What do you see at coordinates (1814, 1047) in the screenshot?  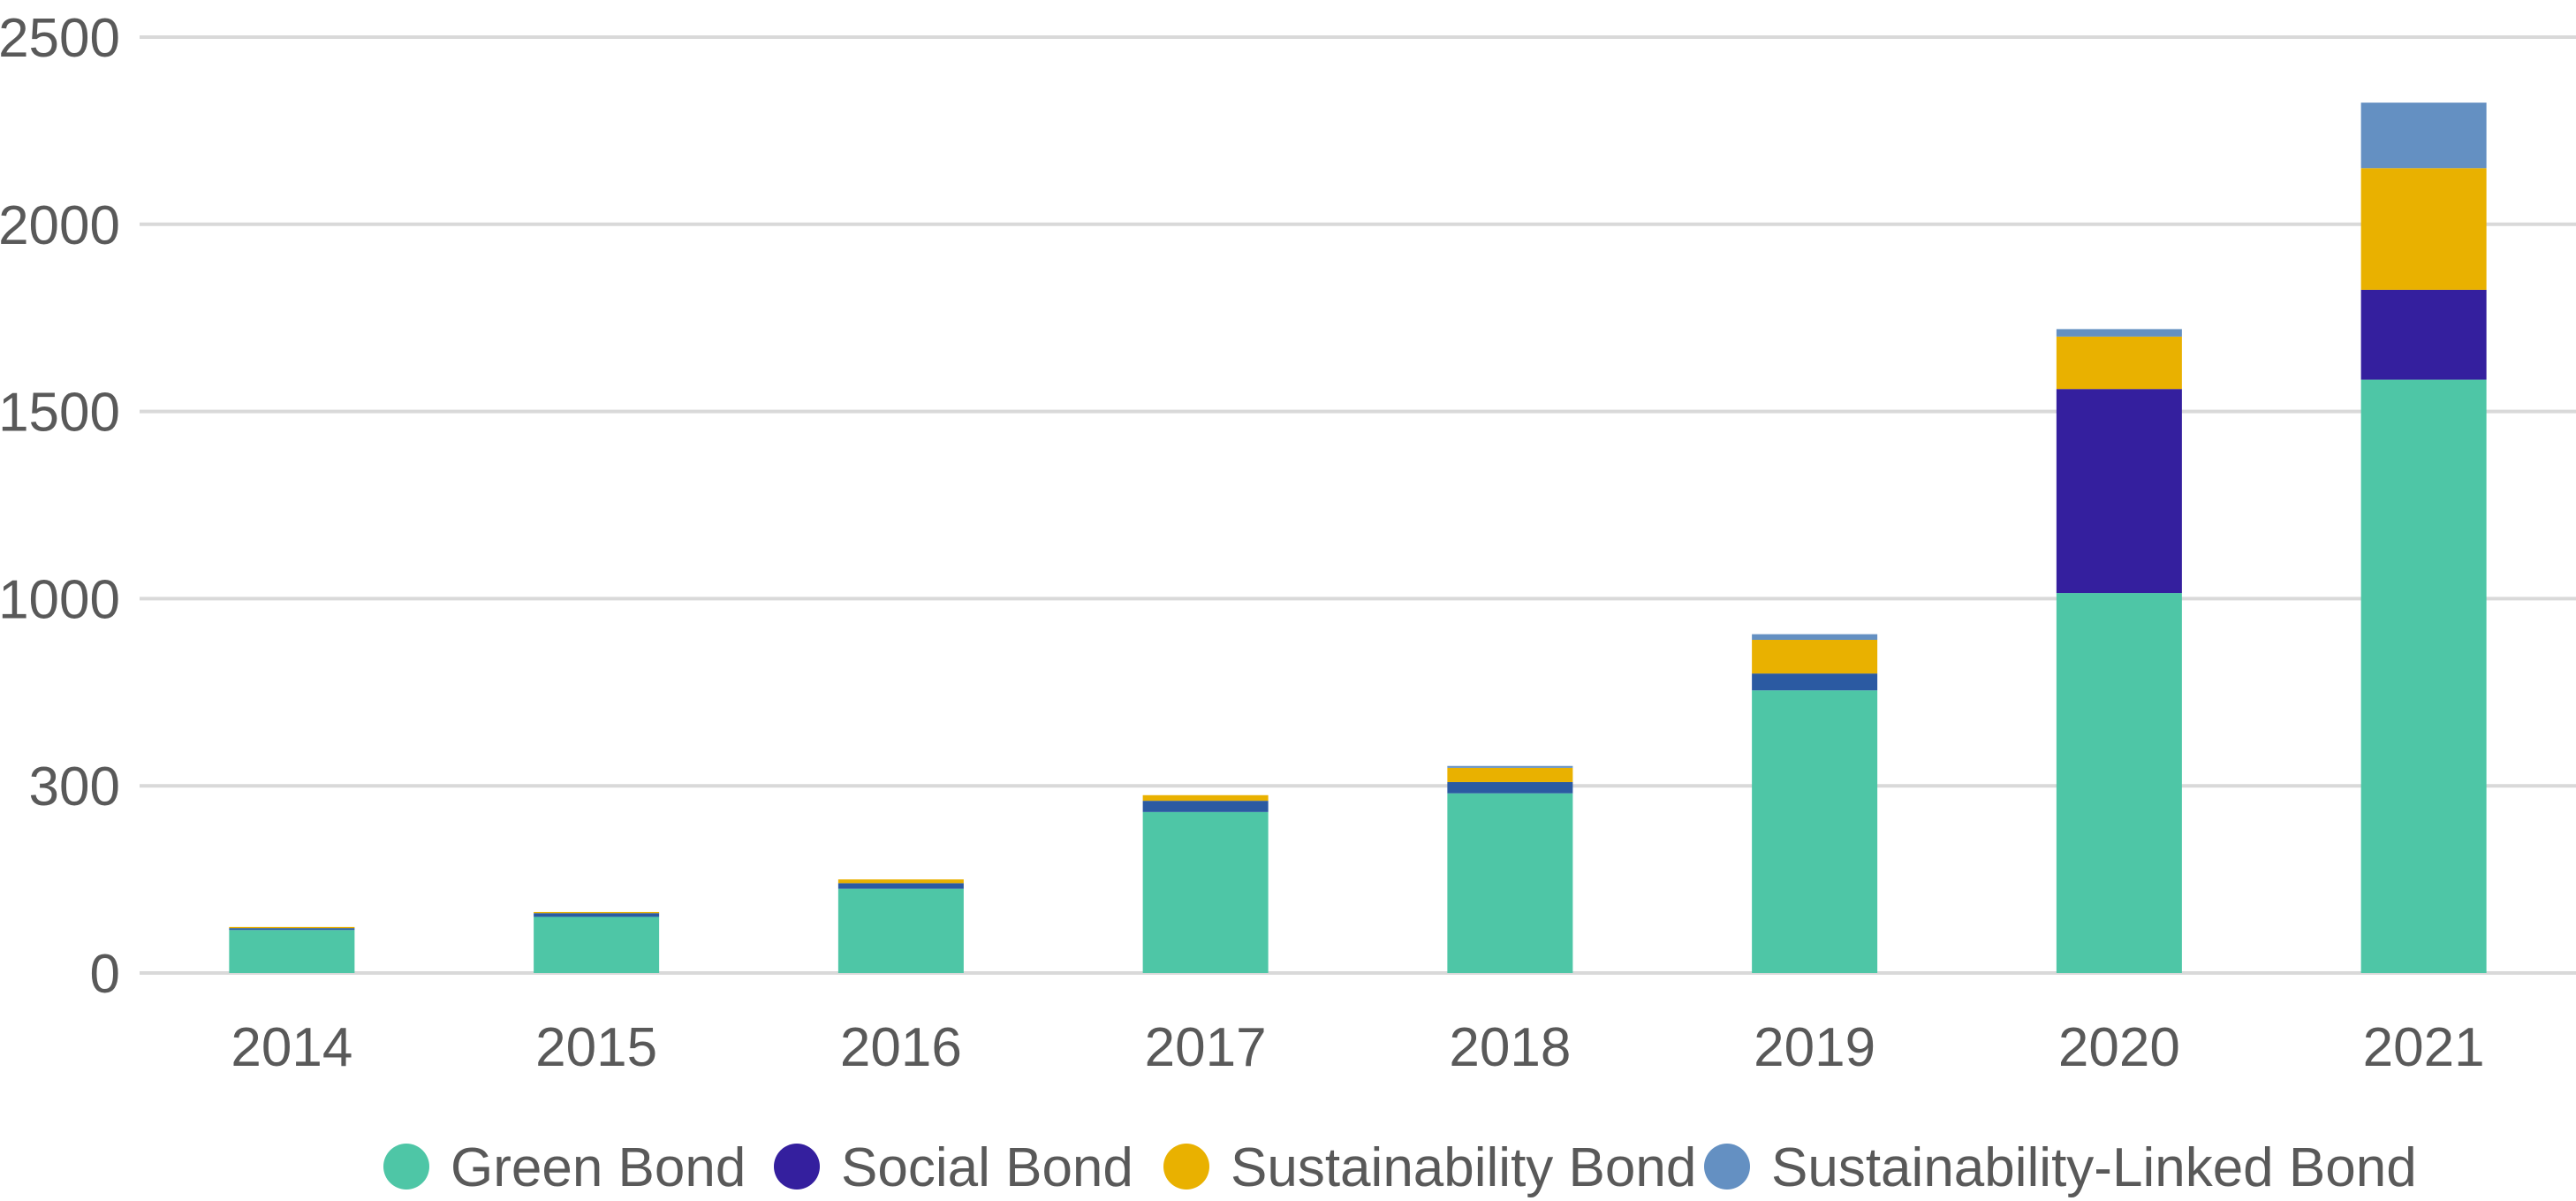 I see `x-tick-label: 2019` at bounding box center [1814, 1047].